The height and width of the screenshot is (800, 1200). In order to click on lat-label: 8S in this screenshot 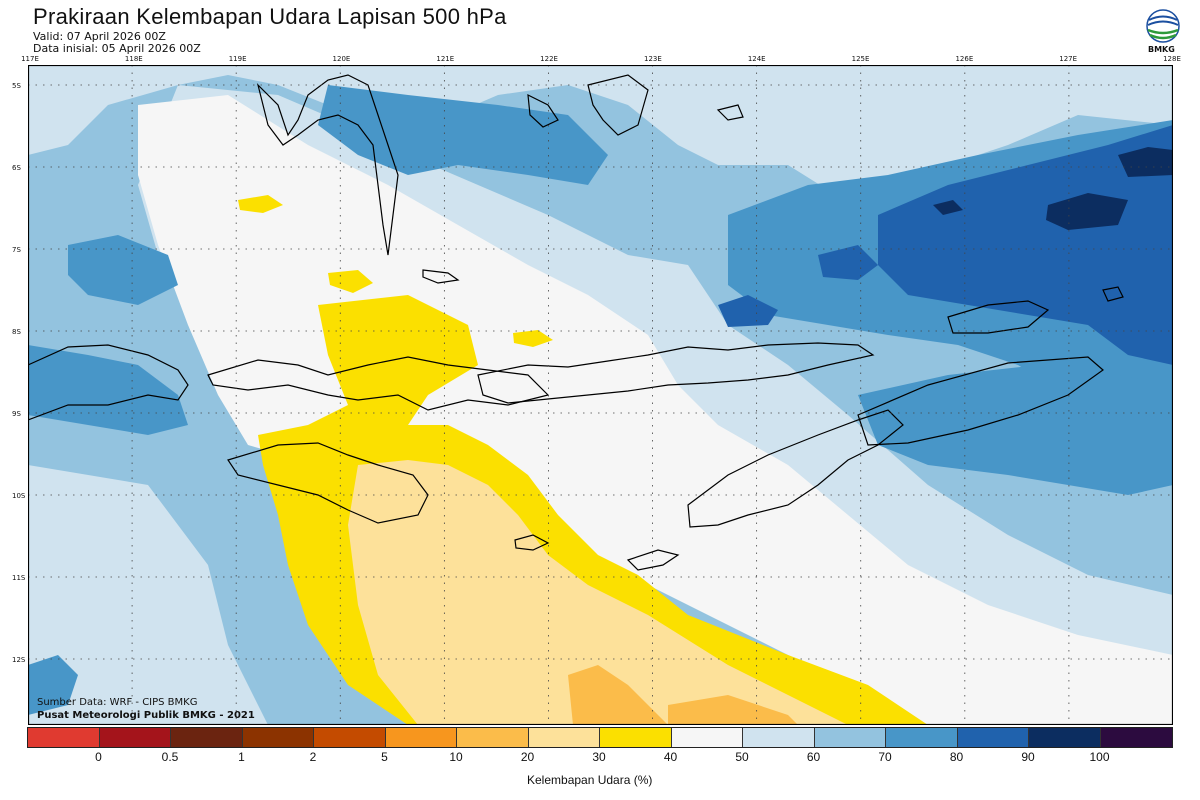, I will do `click(16, 332)`.